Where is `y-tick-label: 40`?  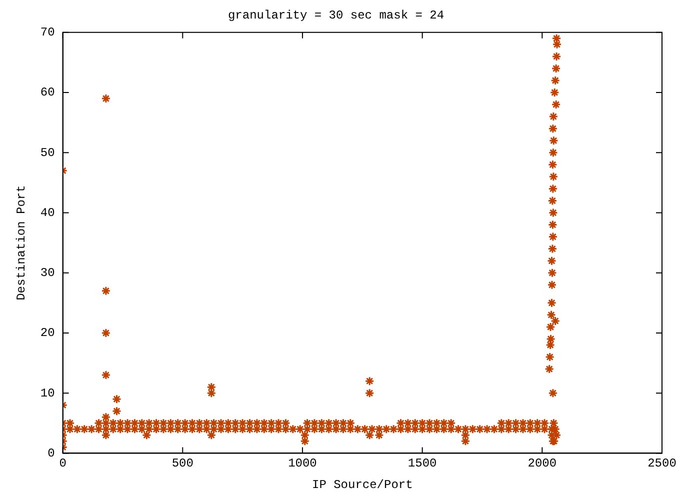 y-tick-label: 40 is located at coordinates (47, 213).